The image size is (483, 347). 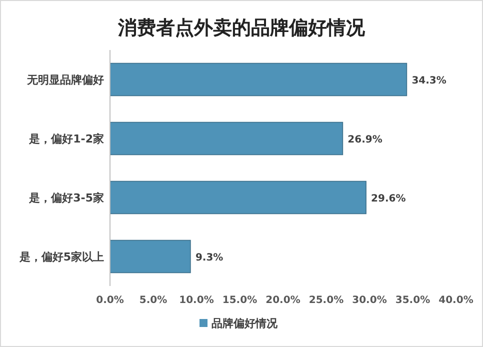 I want to click on x-tick-label: 5.0%, so click(x=153, y=300).